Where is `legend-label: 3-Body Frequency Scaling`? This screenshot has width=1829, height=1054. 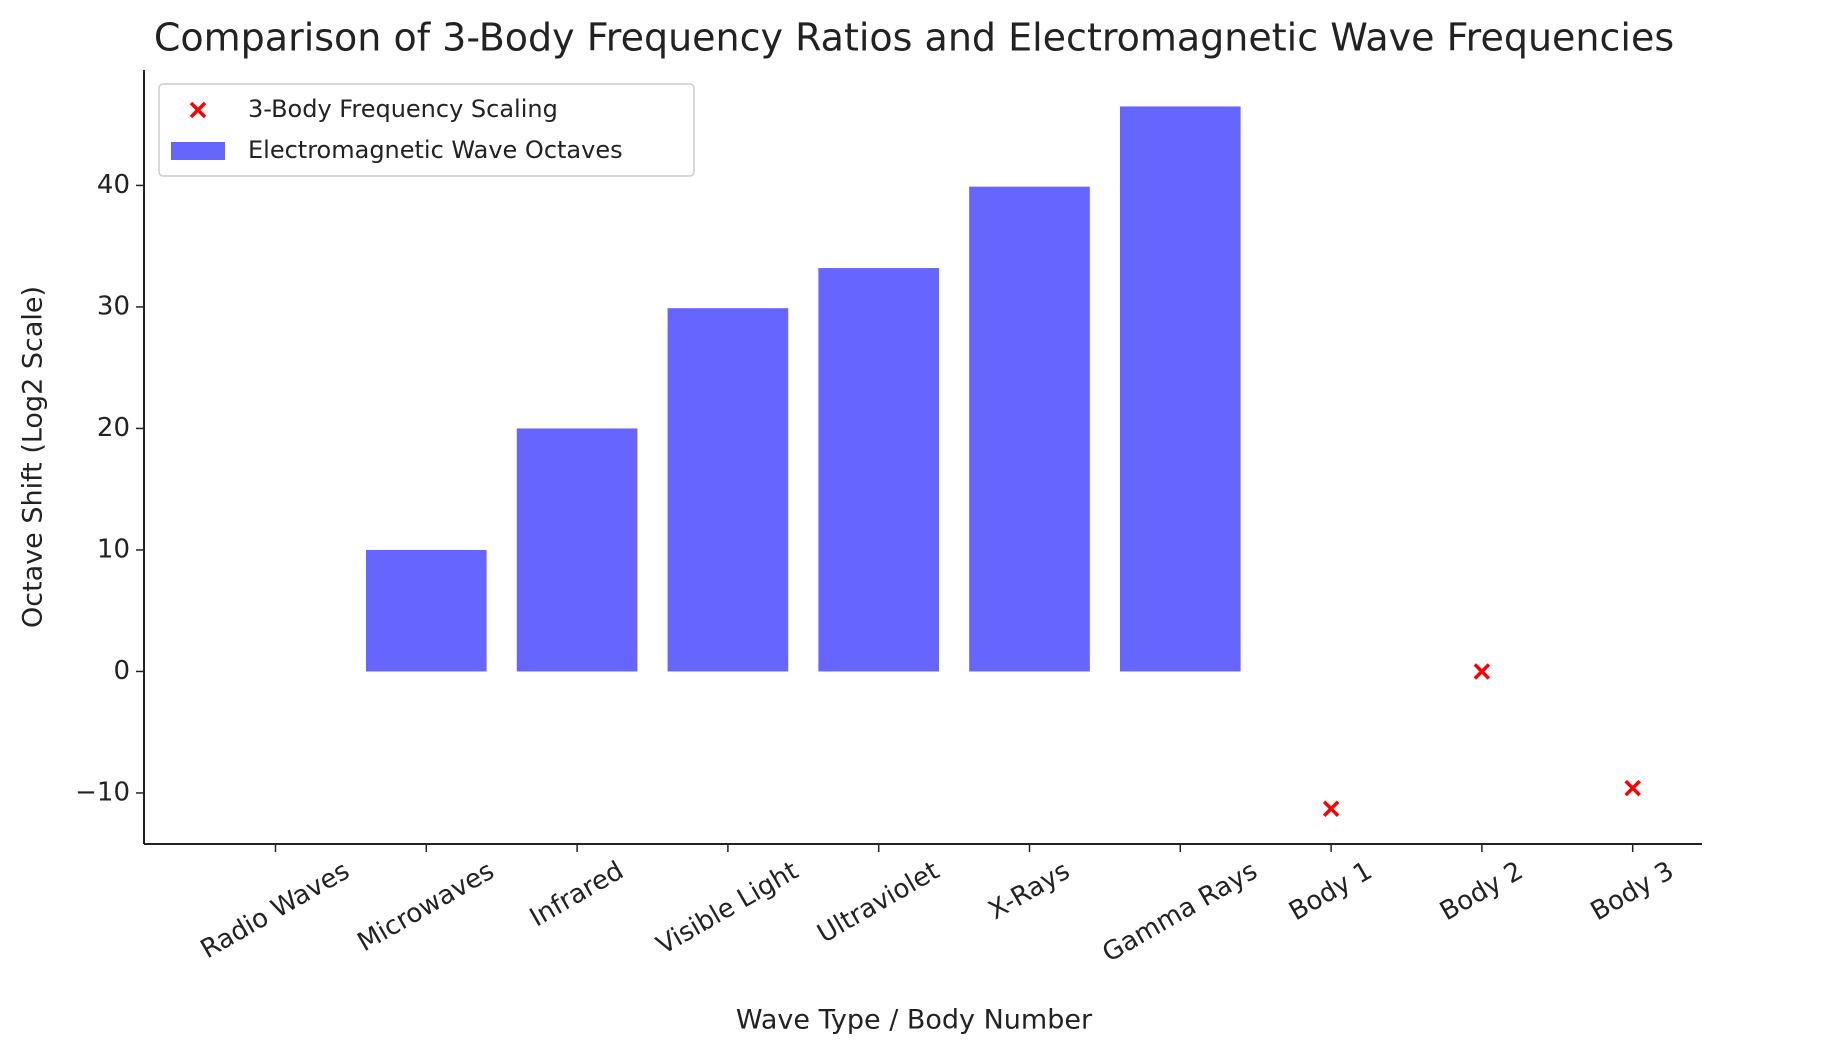
legend-label: 3-Body Frequency Scaling is located at coordinates (403, 109).